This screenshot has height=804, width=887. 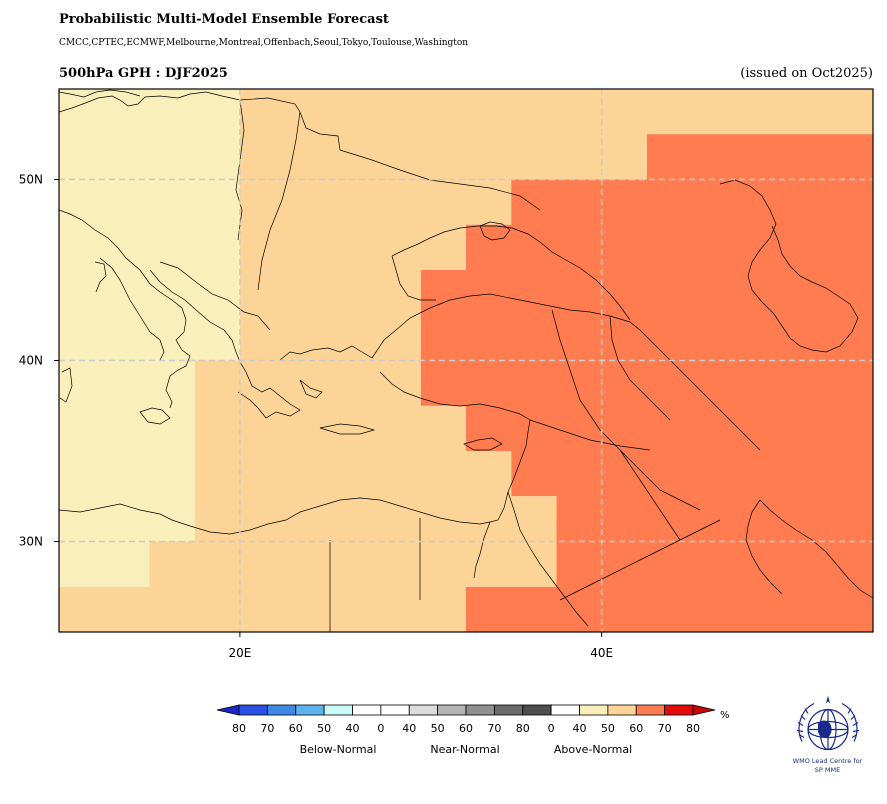 What do you see at coordinates (239, 653) in the screenshot?
I see `lon-label-20: 20E` at bounding box center [239, 653].